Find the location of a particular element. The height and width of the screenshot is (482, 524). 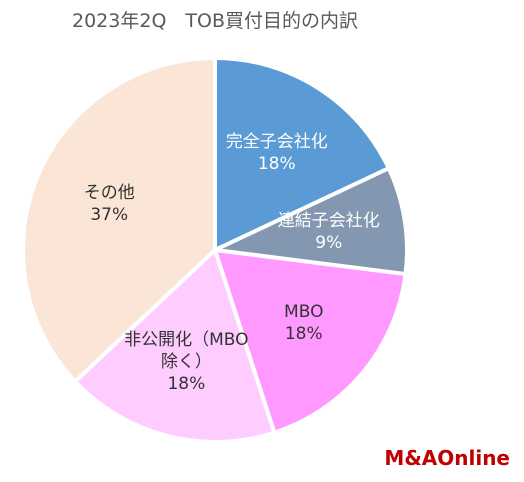

category-label: 非公開化（MBO除く） is located at coordinates (186, 350).